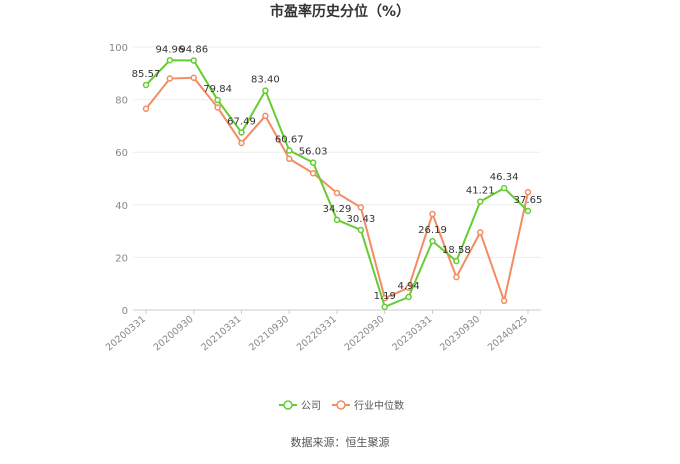  Describe the element at coordinates (269, 334) in the screenshot. I see `x-tick-label: 20210930` at that location.